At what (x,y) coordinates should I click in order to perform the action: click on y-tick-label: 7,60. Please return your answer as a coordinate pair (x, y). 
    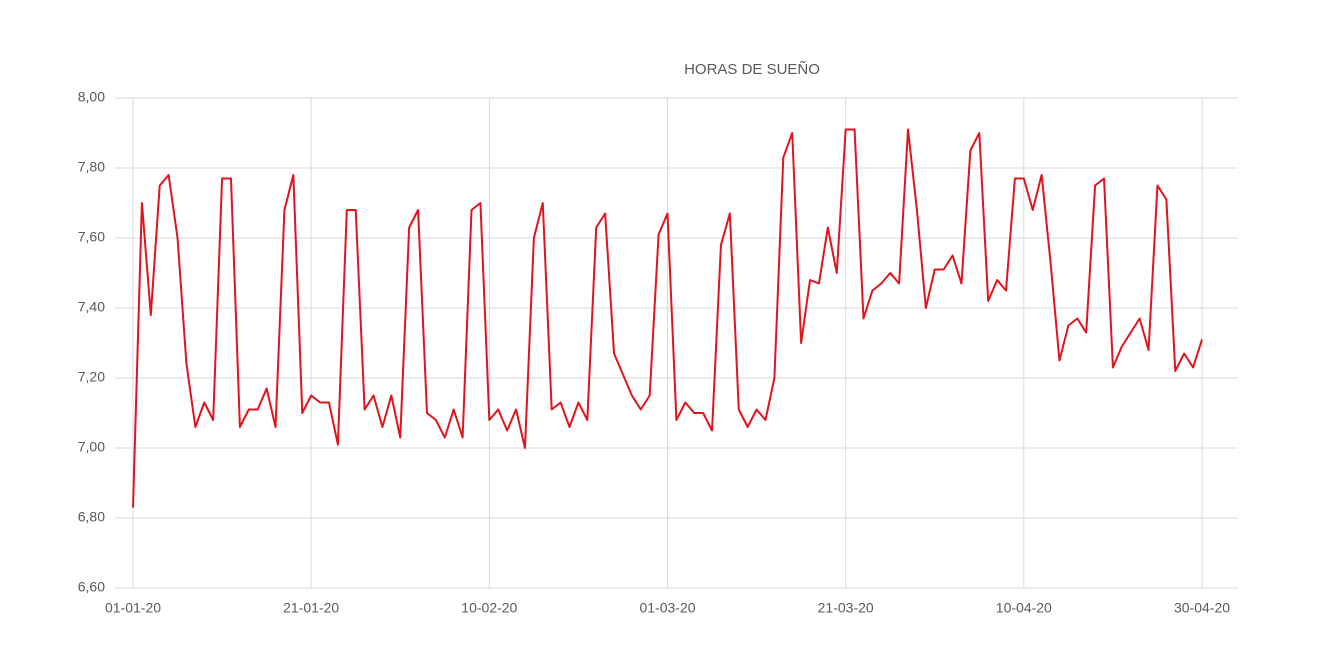
    Looking at the image, I should click on (91, 237).